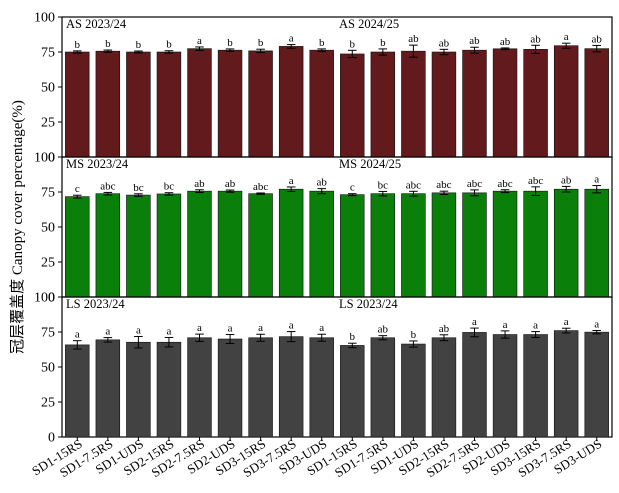  I want to click on panel-label-left: AS 2023/24, so click(96, 24).